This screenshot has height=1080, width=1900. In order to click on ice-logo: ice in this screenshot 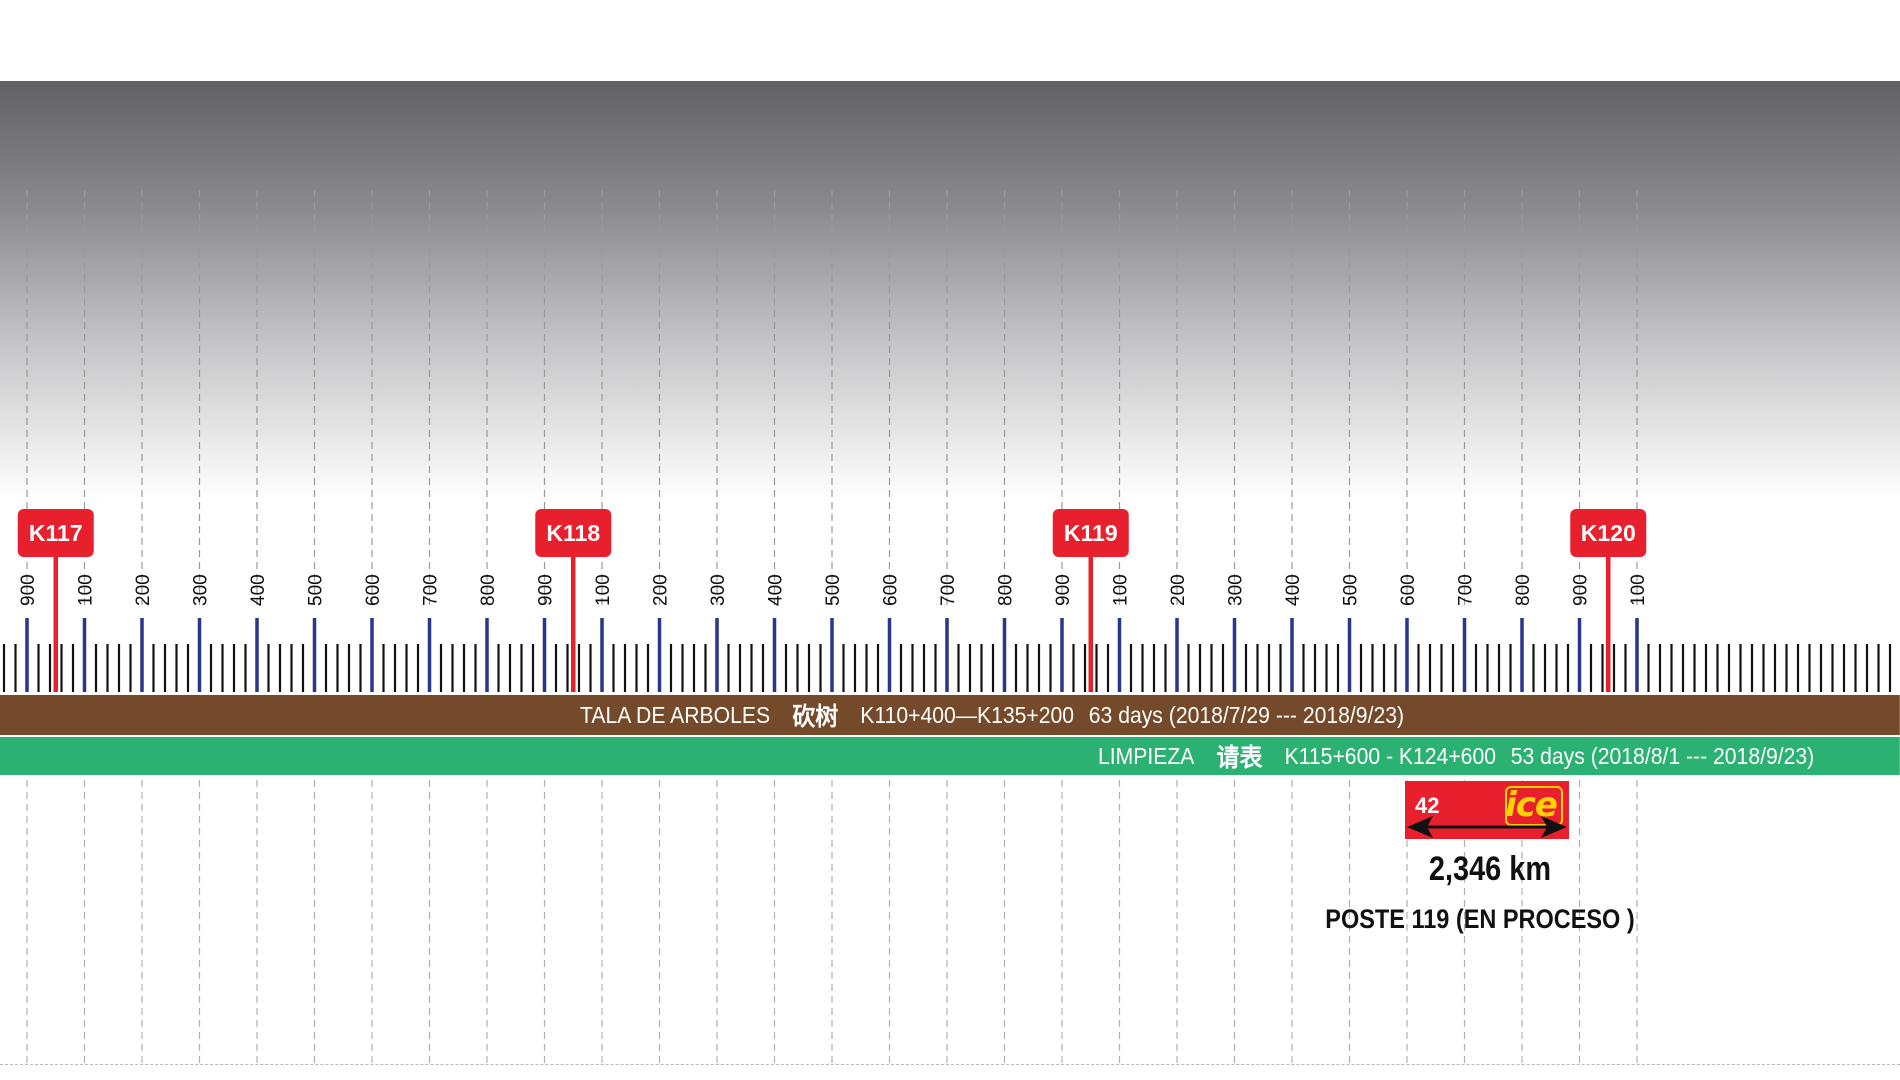, I will do `click(1531, 805)`.